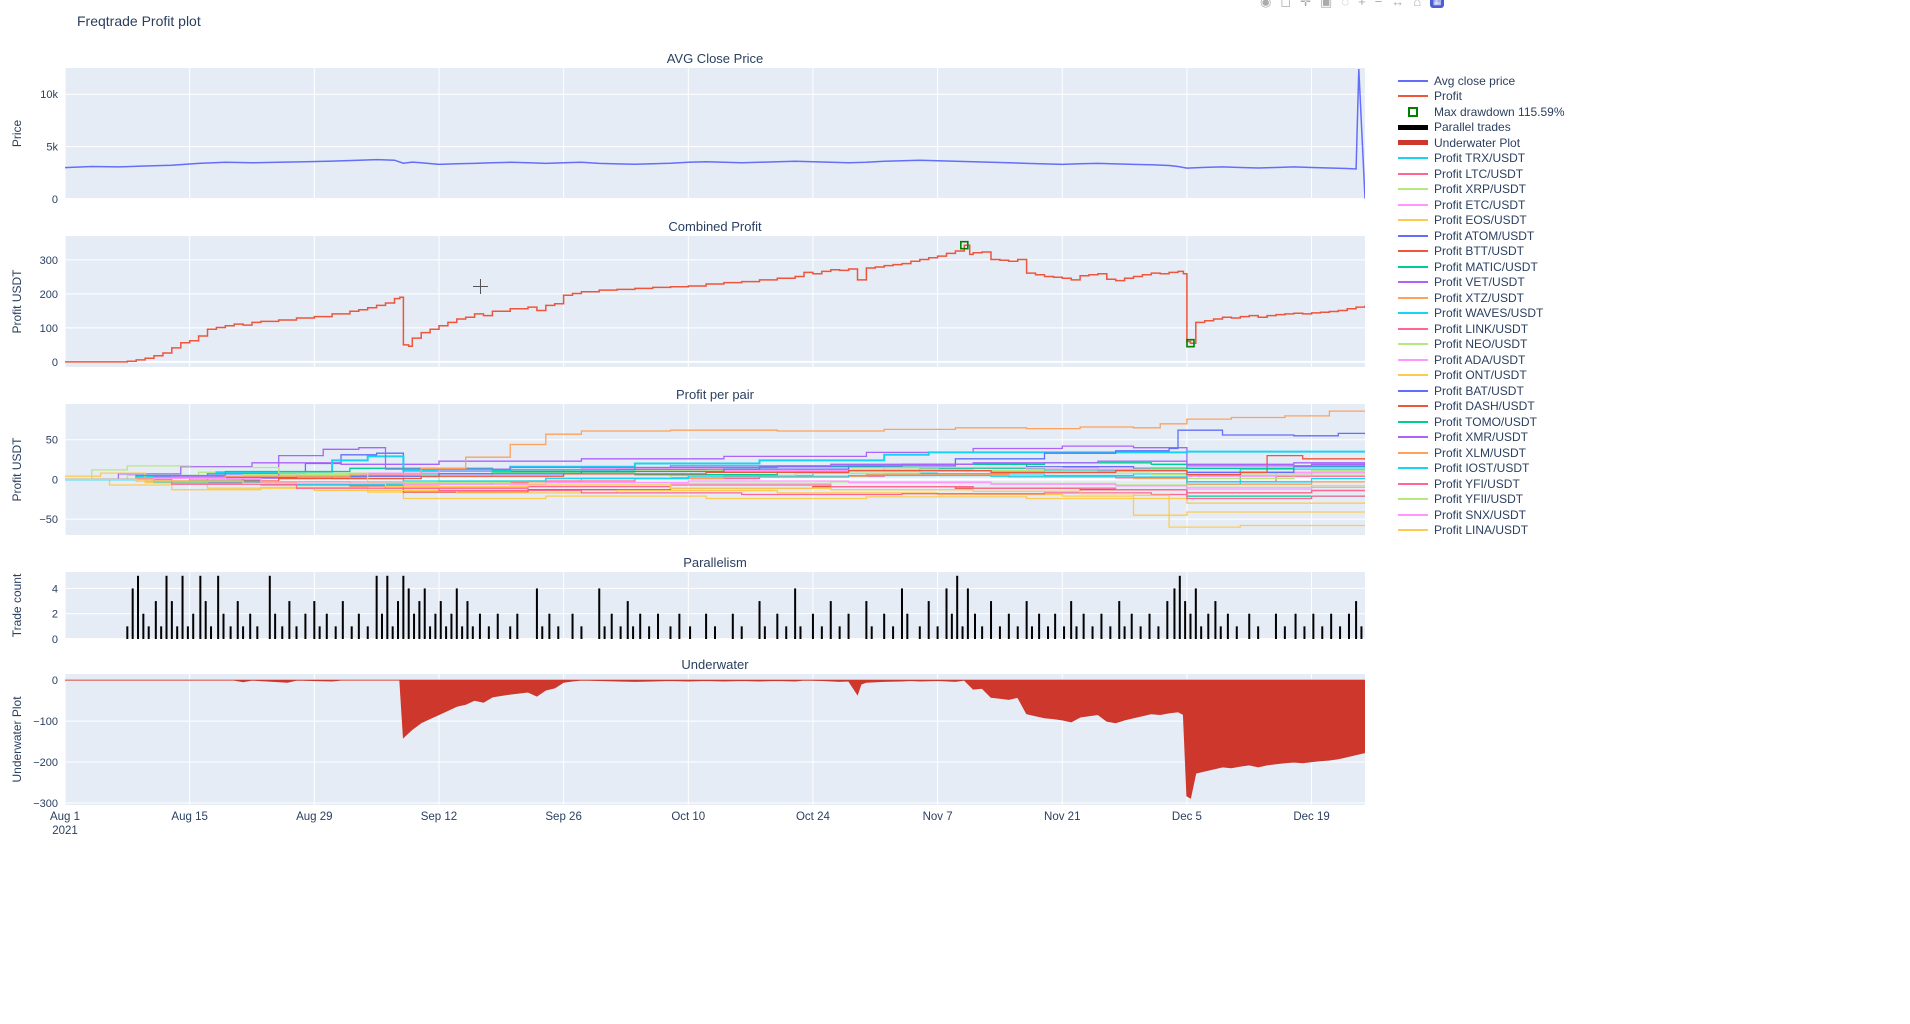 Image resolution: width=1910 pixels, height=1024 pixels. Describe the element at coordinates (1481, 453) in the screenshot. I see `legend-item-profit-xlm-usdt: Profit XLM/USDT` at that location.